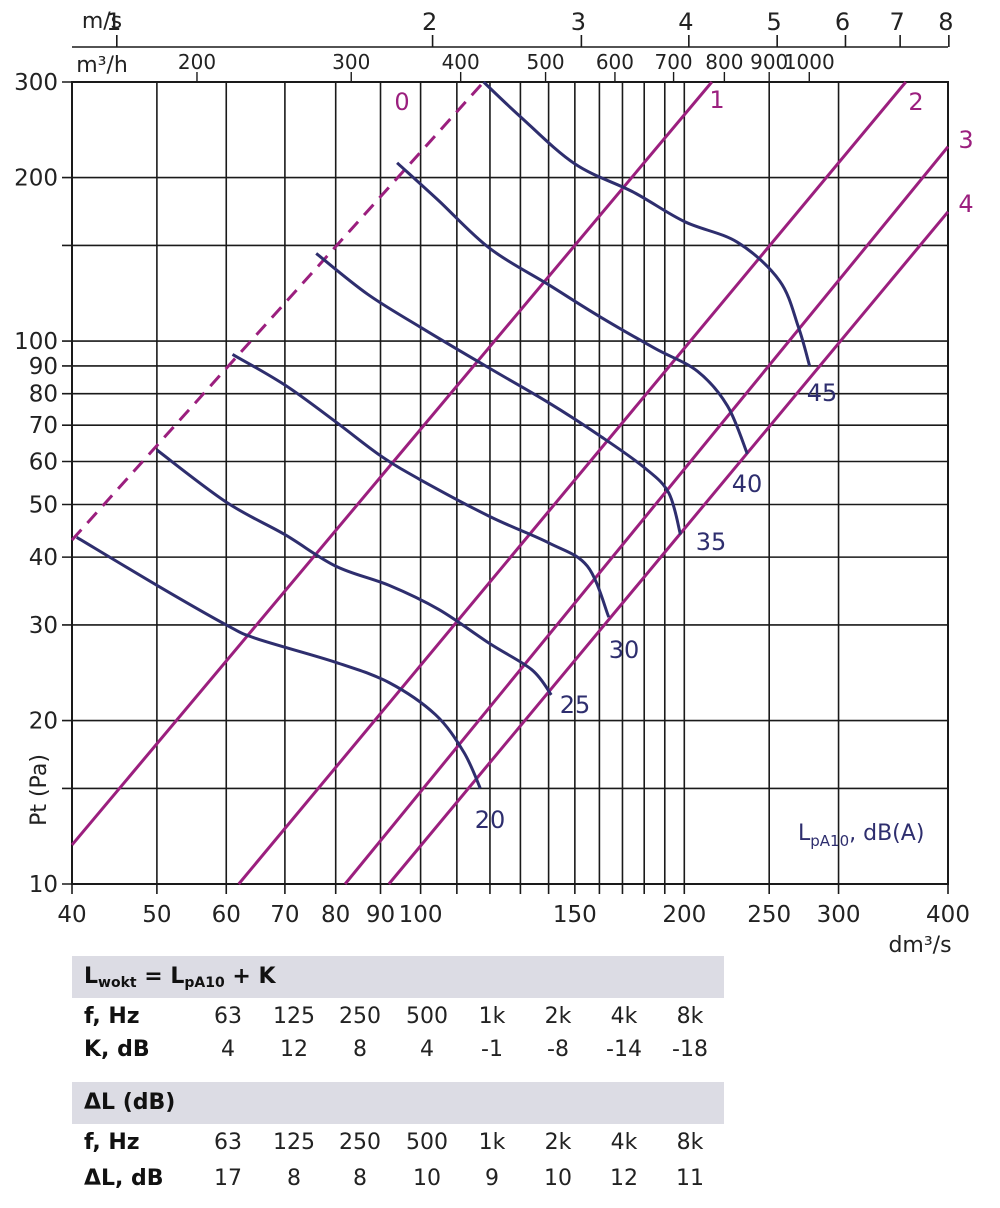  What do you see at coordinates (492, 1142) in the screenshot?
I see `table2-freq-cell: 1k` at bounding box center [492, 1142].